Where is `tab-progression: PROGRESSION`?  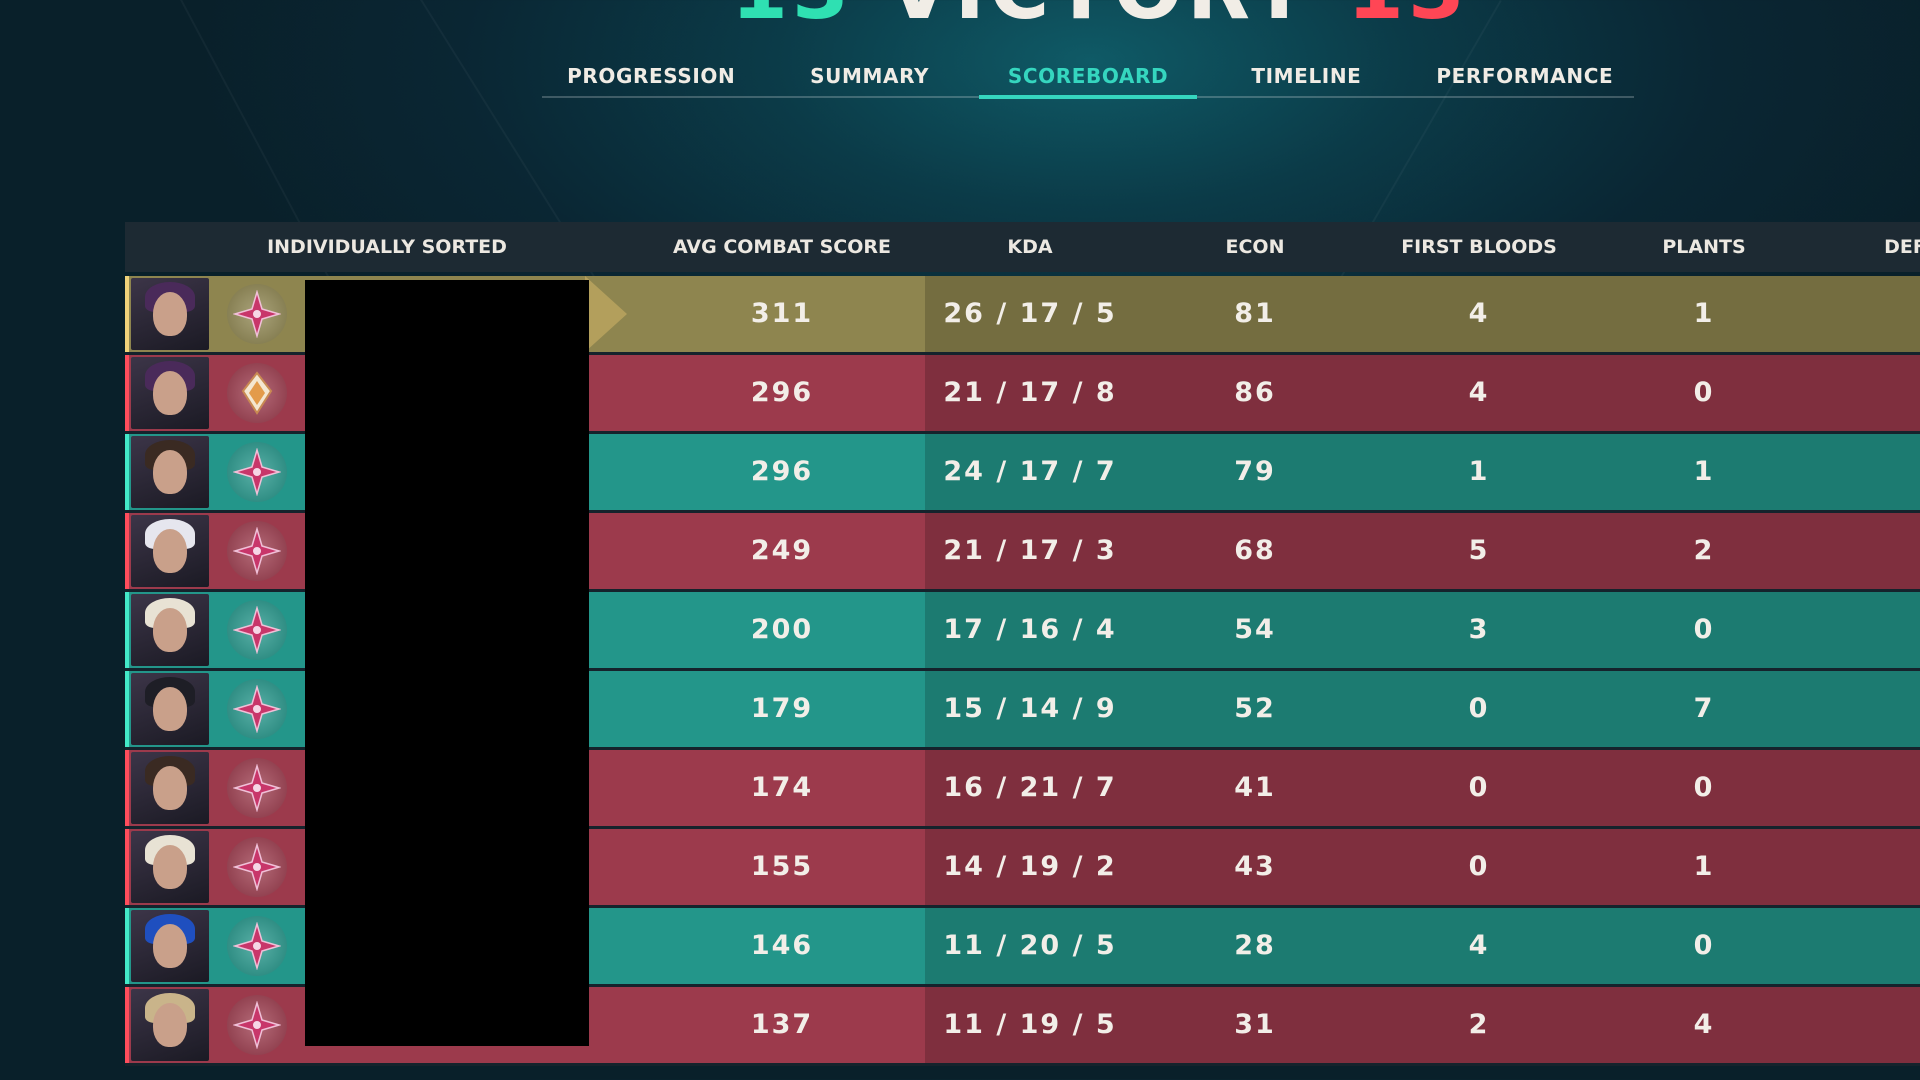 tab-progression: PROGRESSION is located at coordinates (651, 76).